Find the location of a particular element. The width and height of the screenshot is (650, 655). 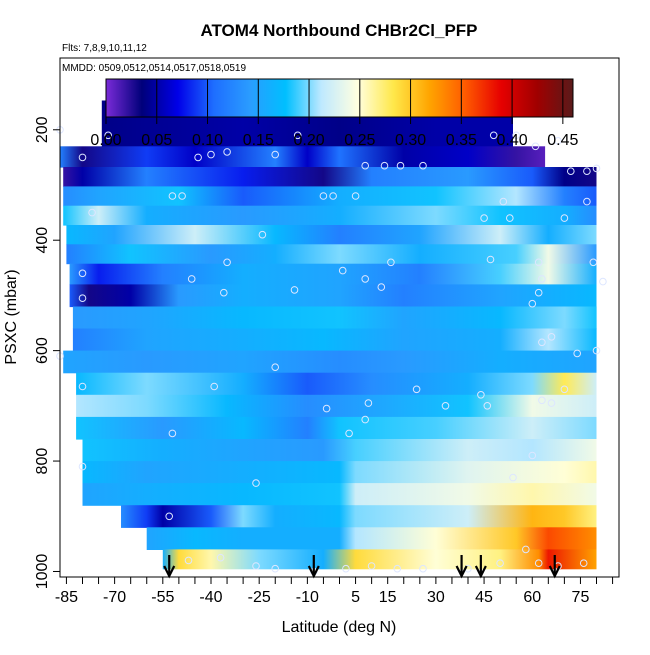

x-tick-label: 75 is located at coordinates (581, 597).